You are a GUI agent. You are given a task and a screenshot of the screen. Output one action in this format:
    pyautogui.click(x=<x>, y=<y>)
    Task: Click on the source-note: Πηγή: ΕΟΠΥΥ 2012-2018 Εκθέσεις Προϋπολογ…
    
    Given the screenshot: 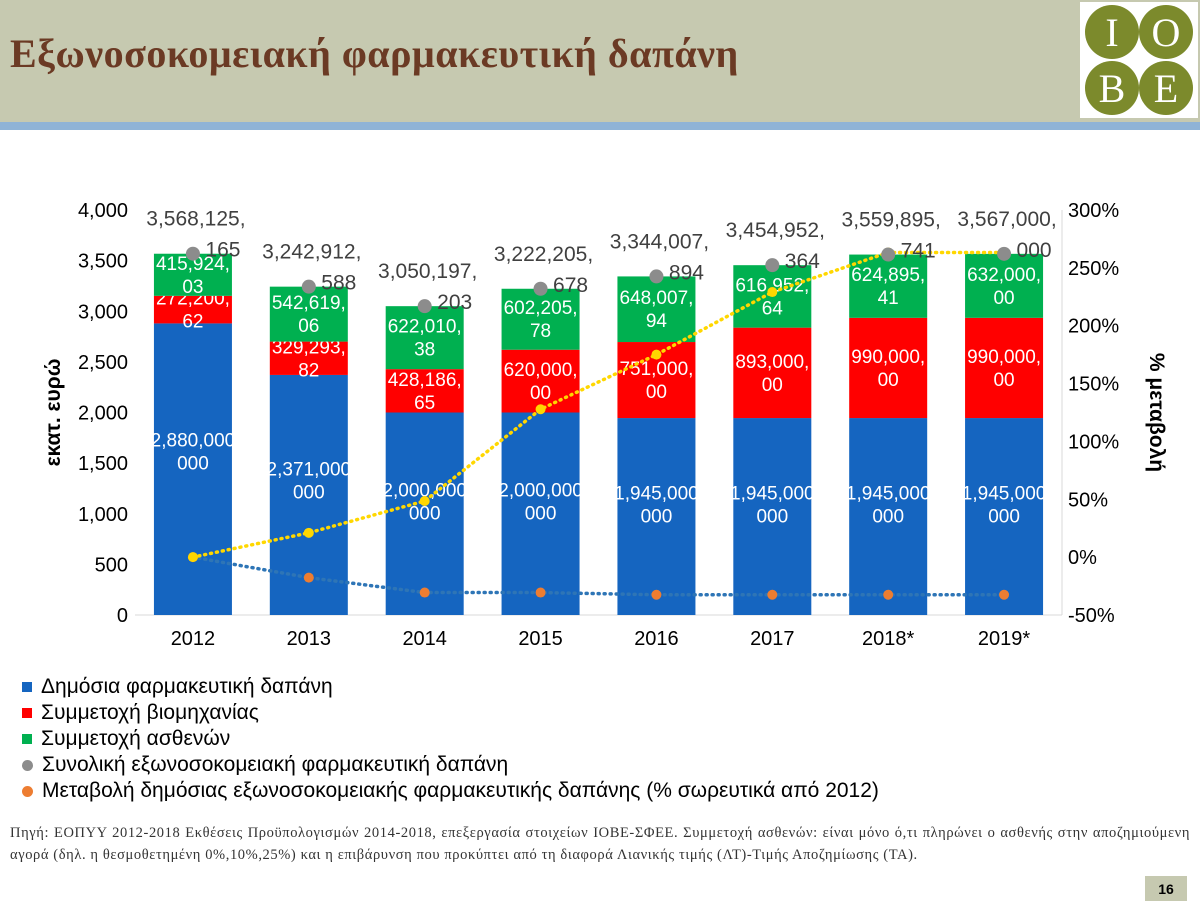 What is the action you would take?
    pyautogui.click(x=600, y=844)
    